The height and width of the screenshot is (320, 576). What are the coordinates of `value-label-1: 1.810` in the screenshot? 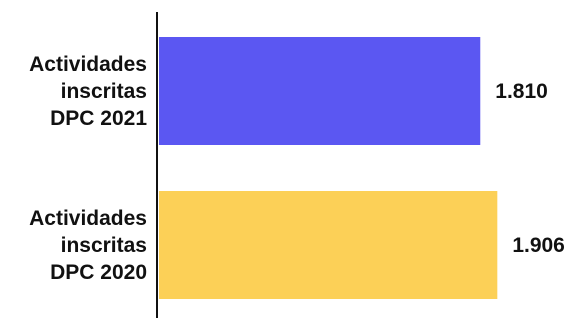 It's located at (521, 91).